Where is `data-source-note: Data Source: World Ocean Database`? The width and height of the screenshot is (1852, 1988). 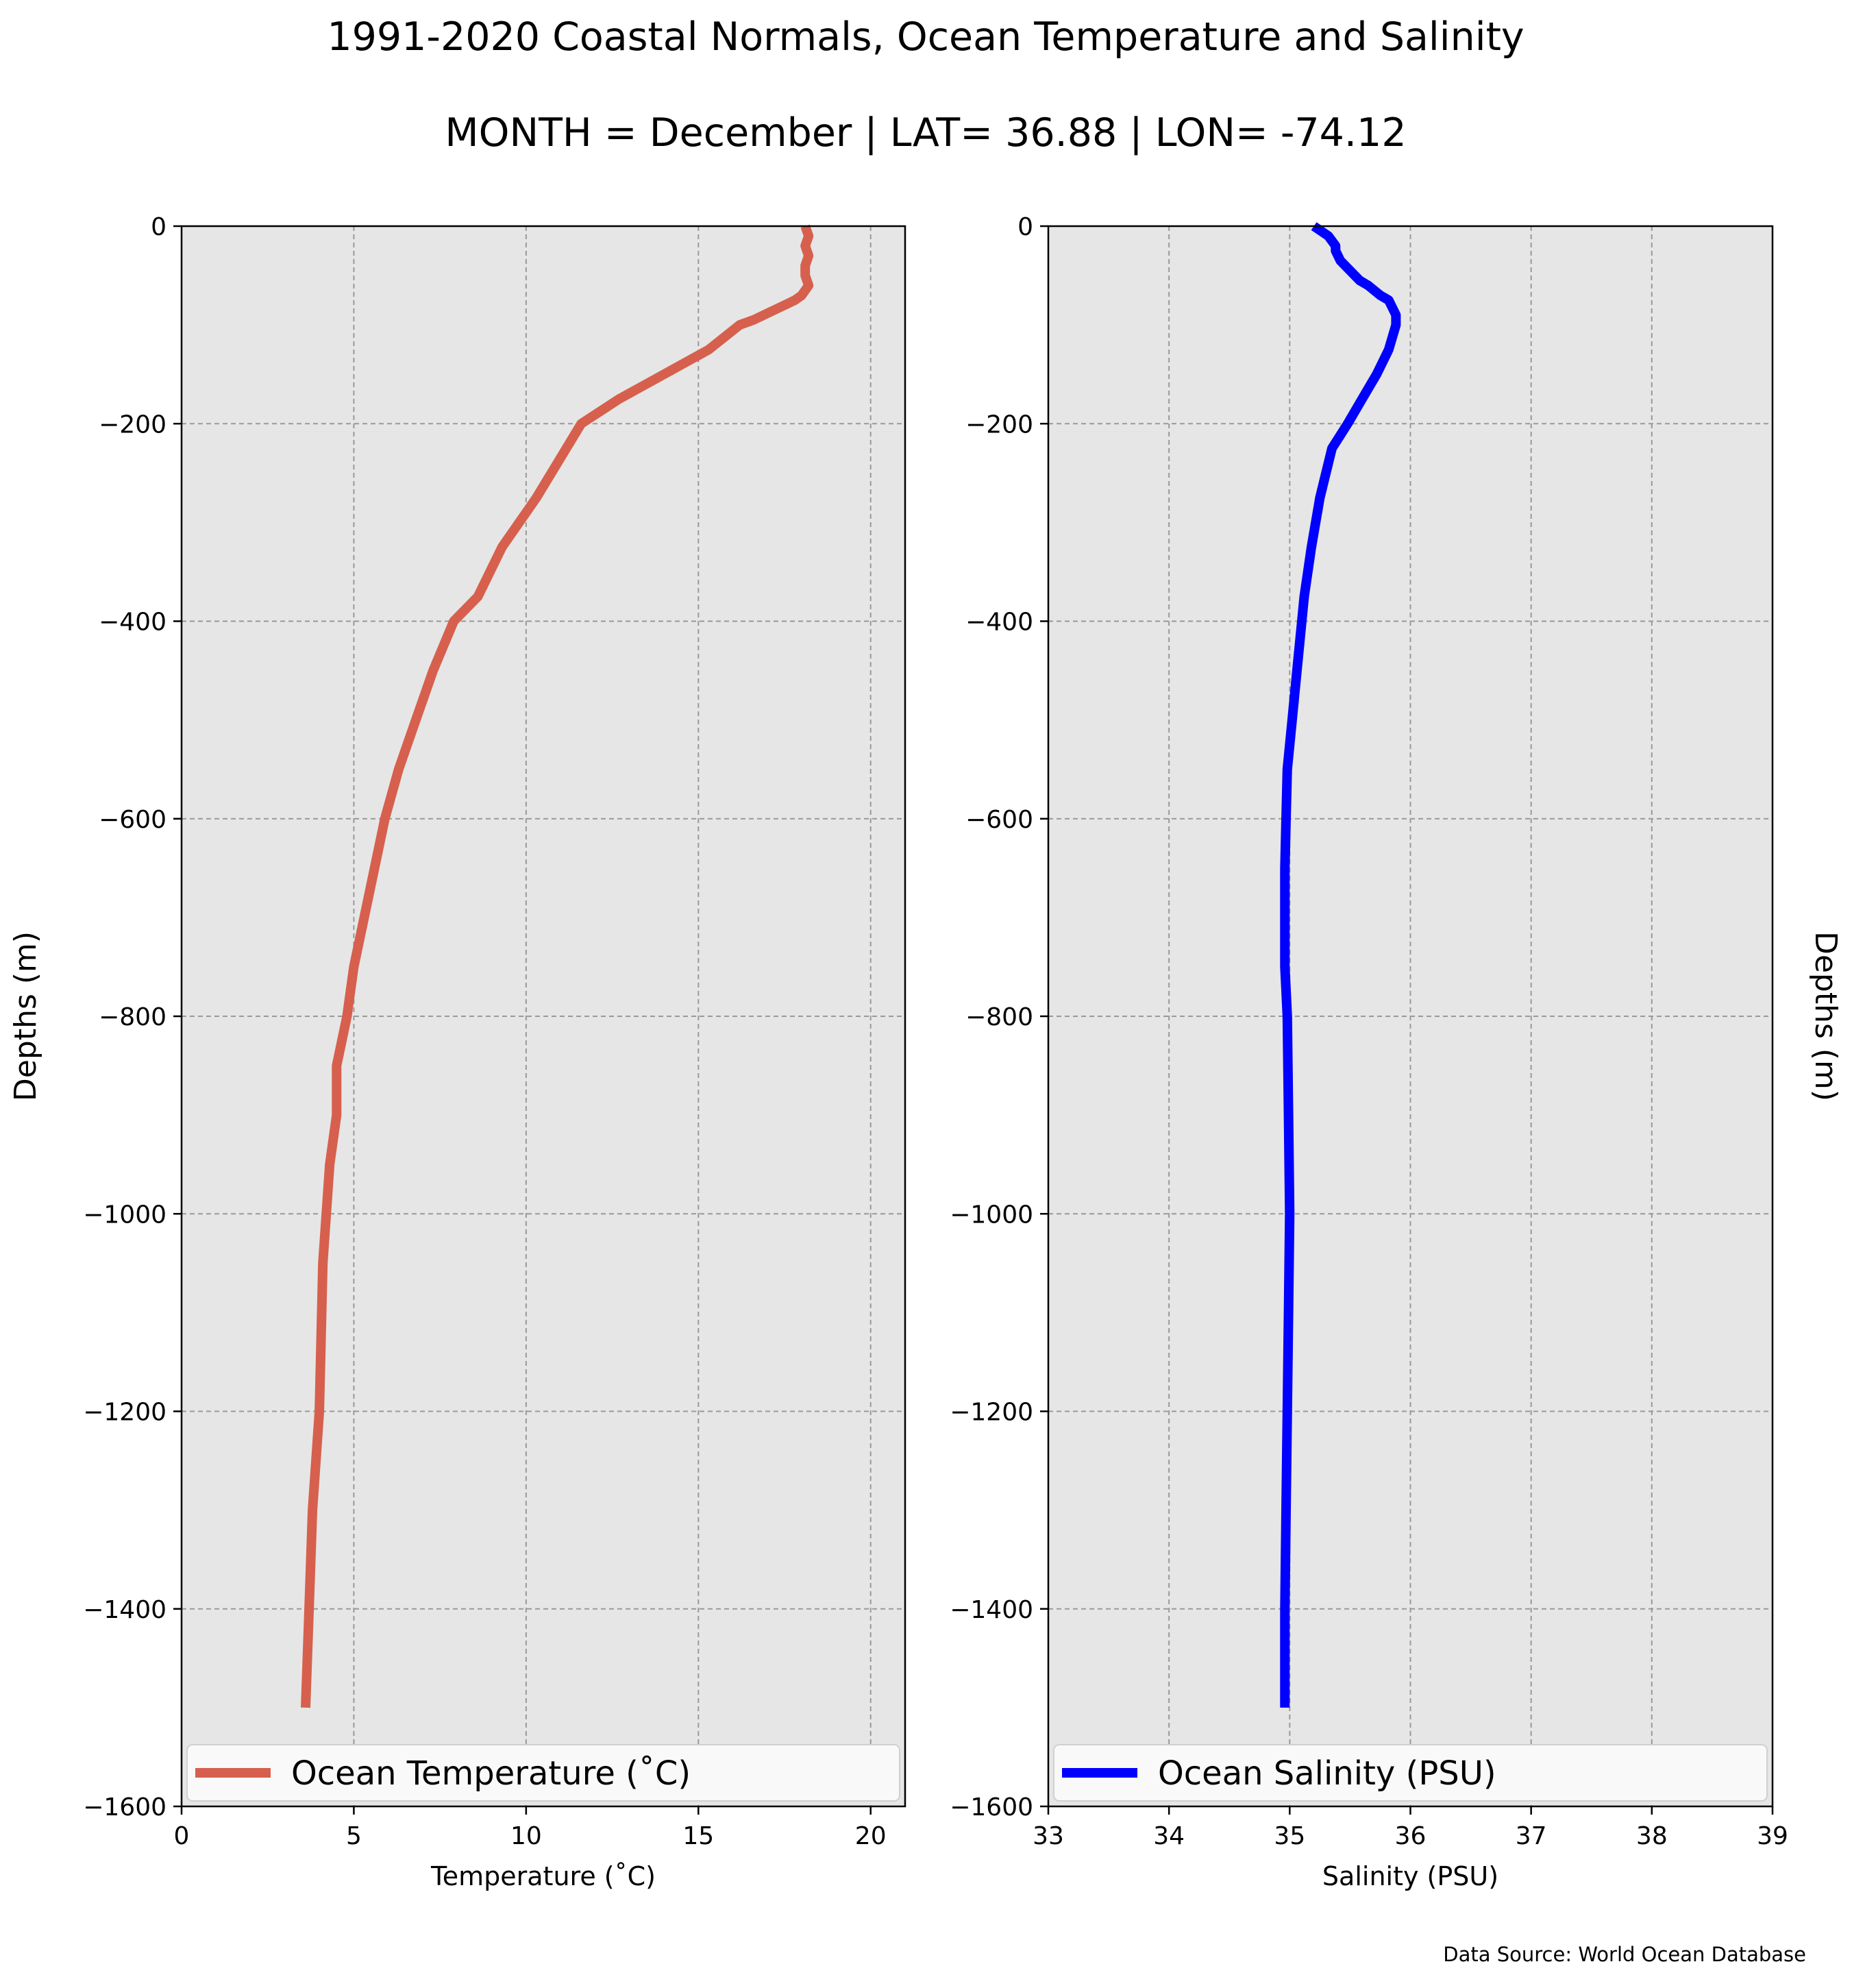 data-source-note: Data Source: World Ocean Database is located at coordinates (1624, 1954).